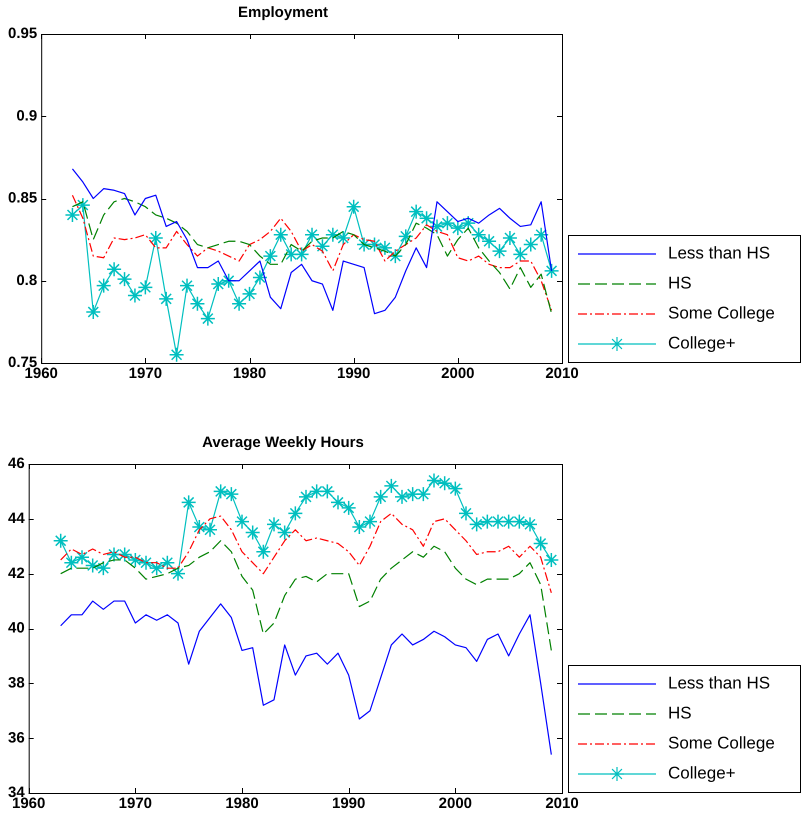 The height and width of the screenshot is (823, 802). I want to click on y-tick-label: 42, so click(16, 573).